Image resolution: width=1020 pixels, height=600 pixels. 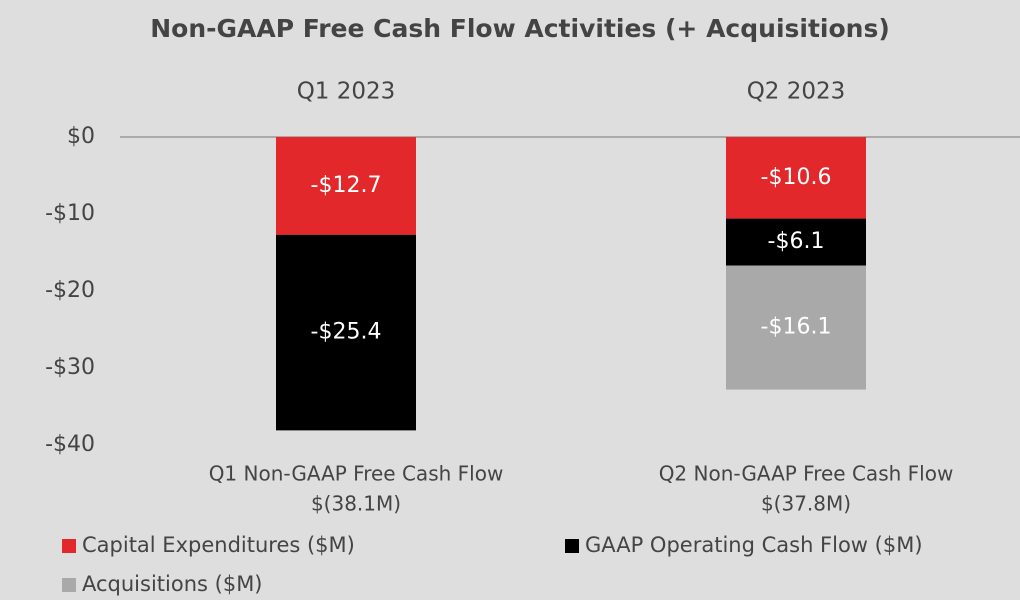 What do you see at coordinates (218, 545) in the screenshot?
I see `legend-label: Capital Expenditures ($M)` at bounding box center [218, 545].